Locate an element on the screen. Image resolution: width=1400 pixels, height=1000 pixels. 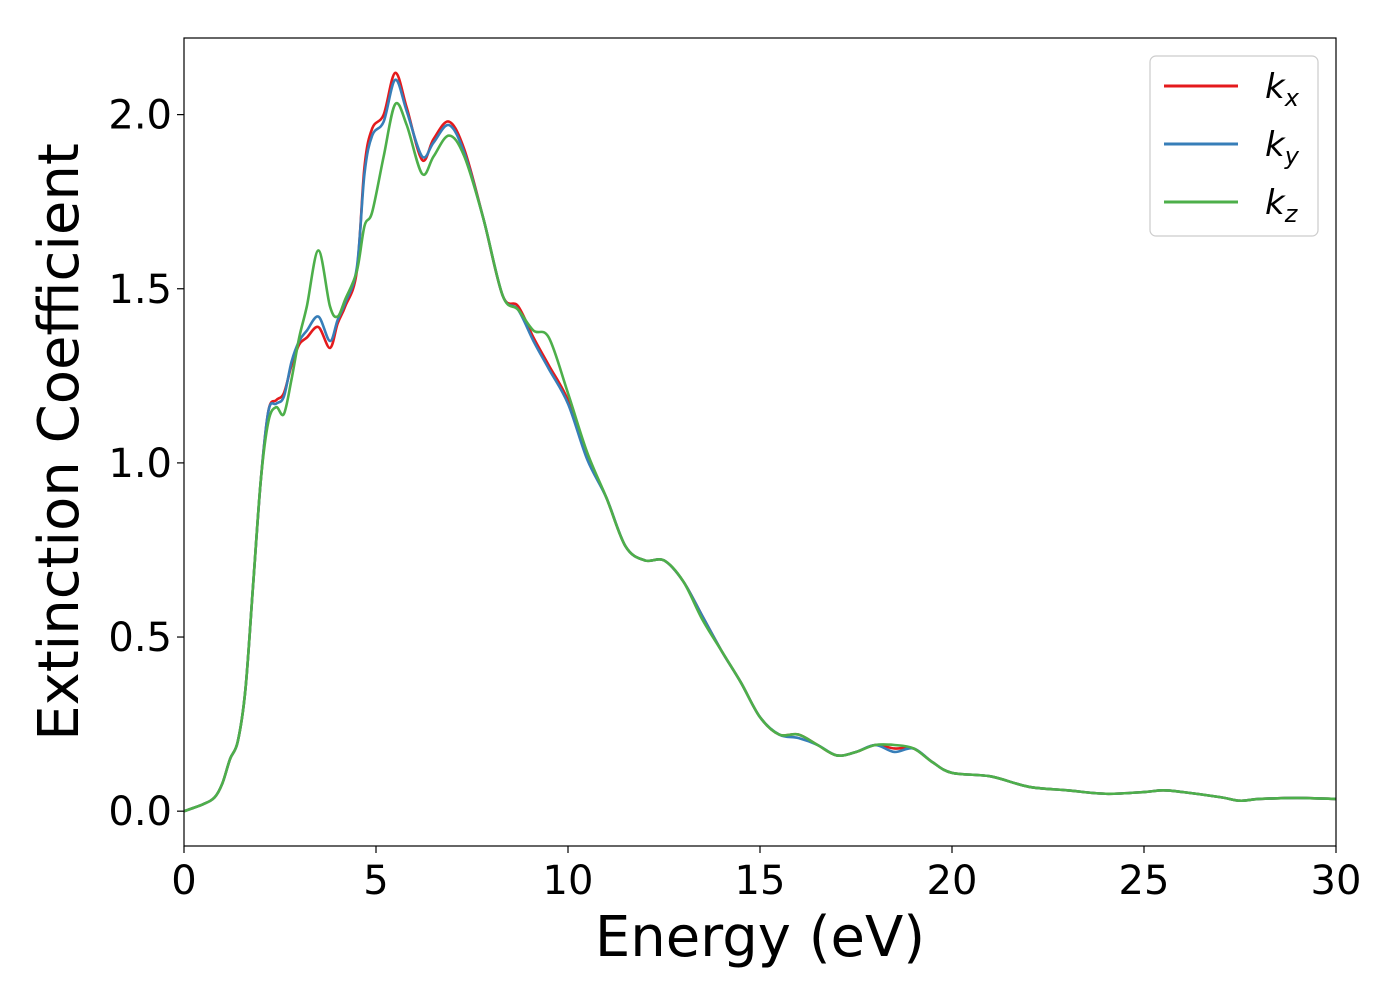
y-axis-ticks: 0.0 0.5 1.0 1.5 2.0 is located at coordinates (146, 464).